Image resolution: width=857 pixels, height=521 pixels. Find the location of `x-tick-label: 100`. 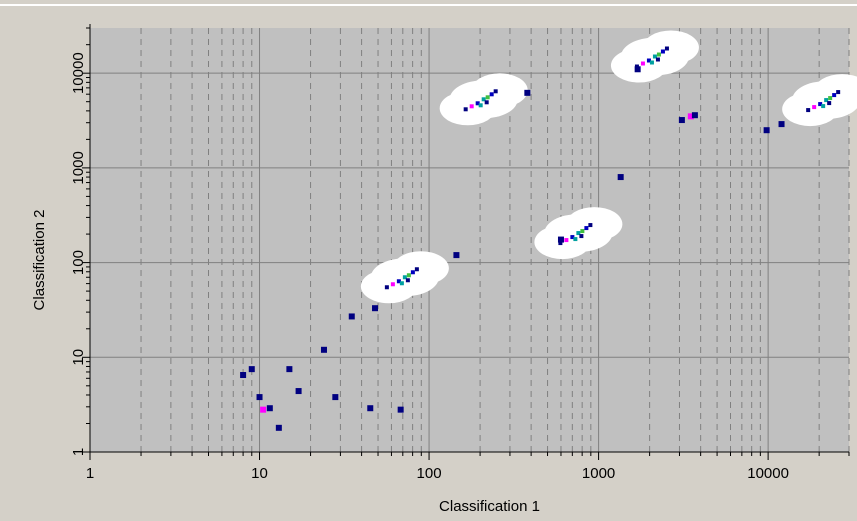

x-tick-label: 100 is located at coordinates (429, 473).